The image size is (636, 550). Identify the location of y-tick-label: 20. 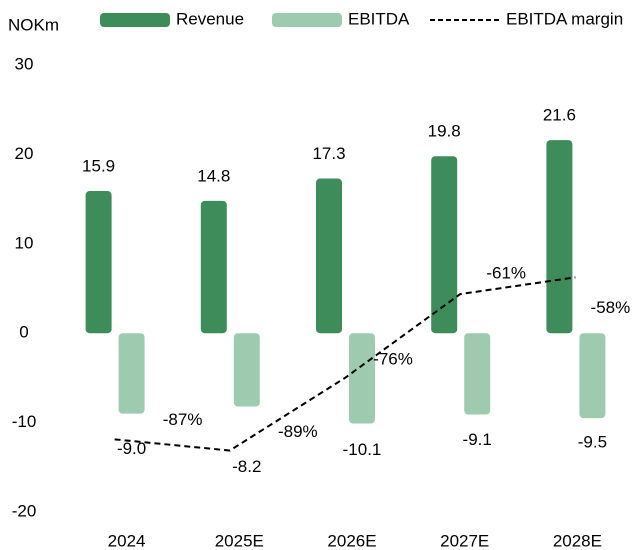
(24, 153).